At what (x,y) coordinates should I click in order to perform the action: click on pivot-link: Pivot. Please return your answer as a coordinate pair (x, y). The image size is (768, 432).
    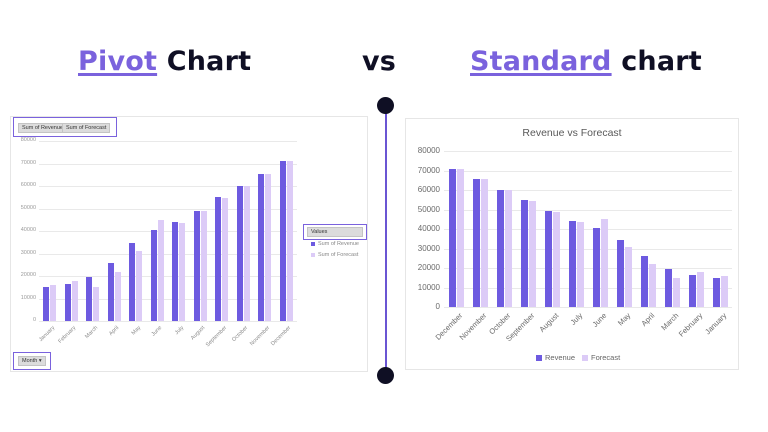
    Looking at the image, I should click on (118, 61).